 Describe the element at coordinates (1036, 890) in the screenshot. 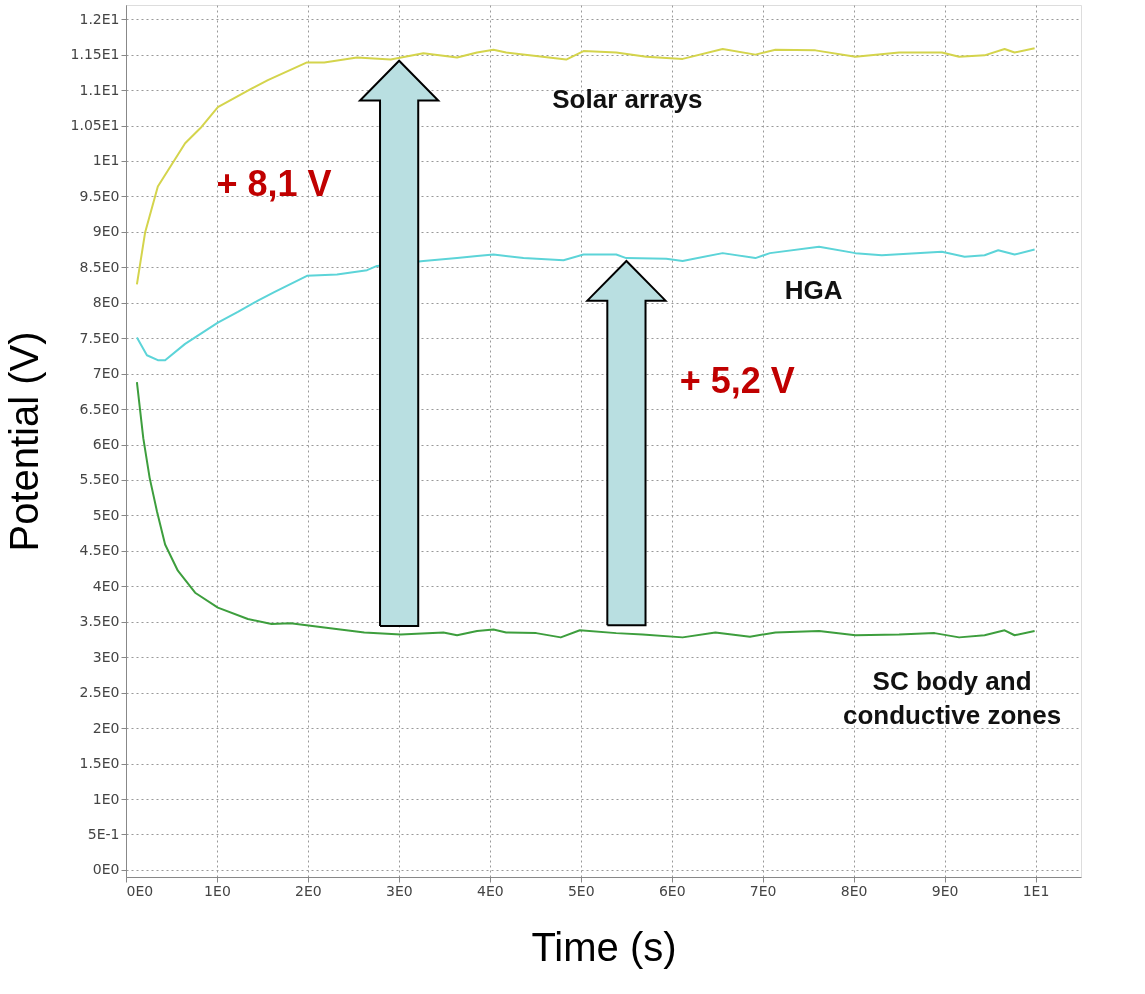

I see `x-tick-label: 1E1` at that location.